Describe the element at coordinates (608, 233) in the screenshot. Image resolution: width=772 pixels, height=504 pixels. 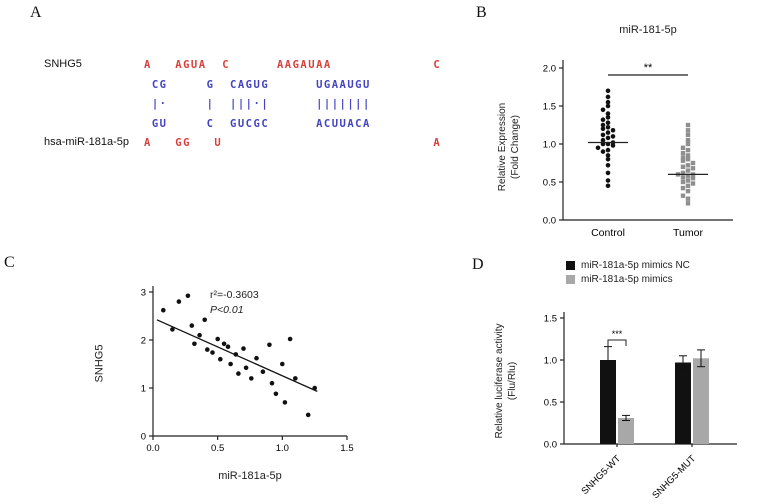
I see `svg-text: Control` at that location.